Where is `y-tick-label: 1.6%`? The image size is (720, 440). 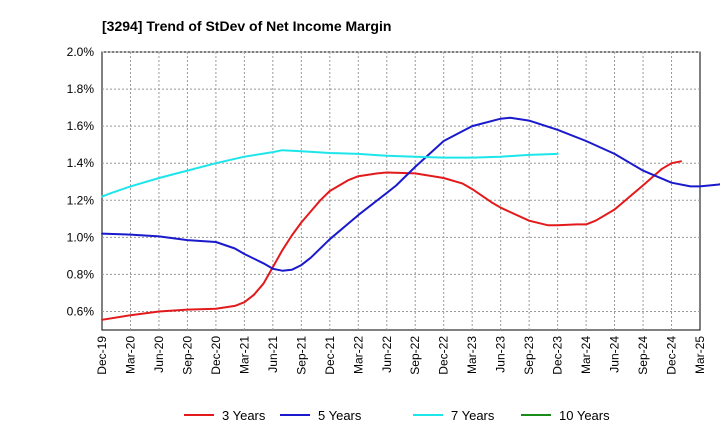 y-tick-label: 1.6% is located at coordinates (81, 126).